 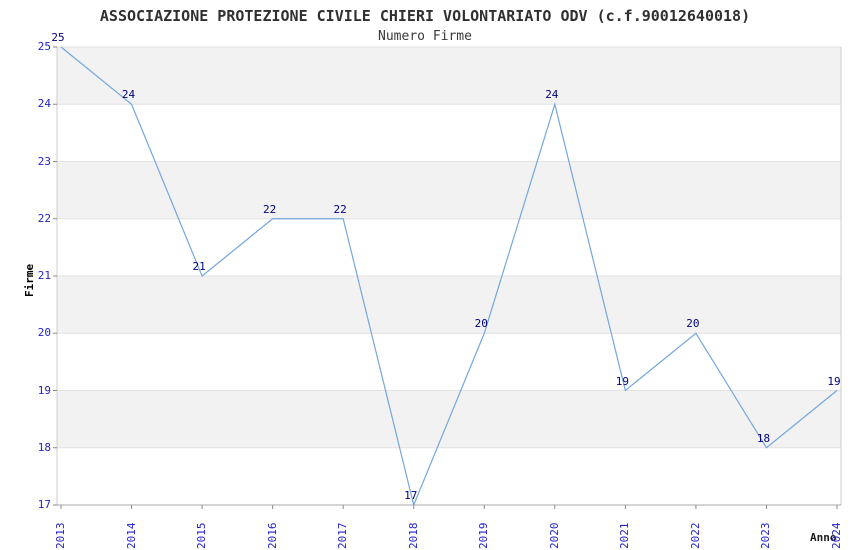 I want to click on chart-subtitle: Numero Firme, so click(x=425, y=36).